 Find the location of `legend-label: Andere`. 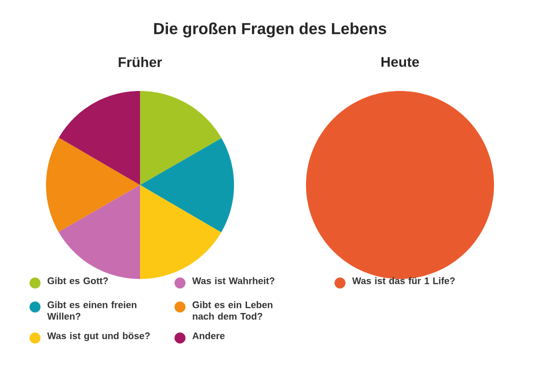

legend-label: Andere is located at coordinates (208, 336).